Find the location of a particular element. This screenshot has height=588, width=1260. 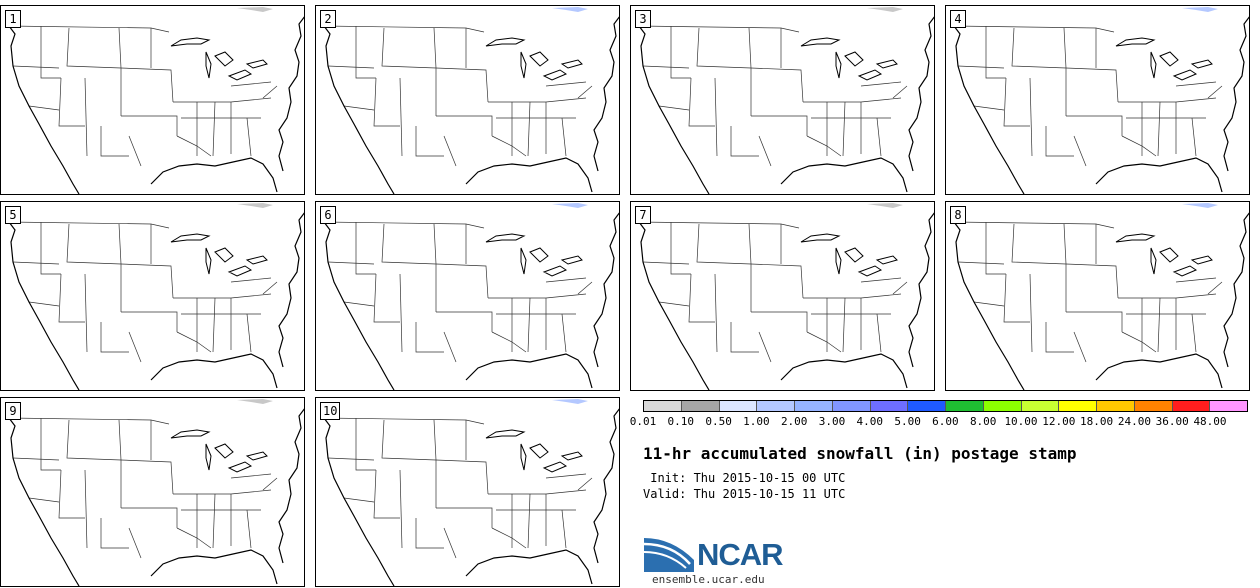

colorbar-label: 0.01 is located at coordinates (643, 421).